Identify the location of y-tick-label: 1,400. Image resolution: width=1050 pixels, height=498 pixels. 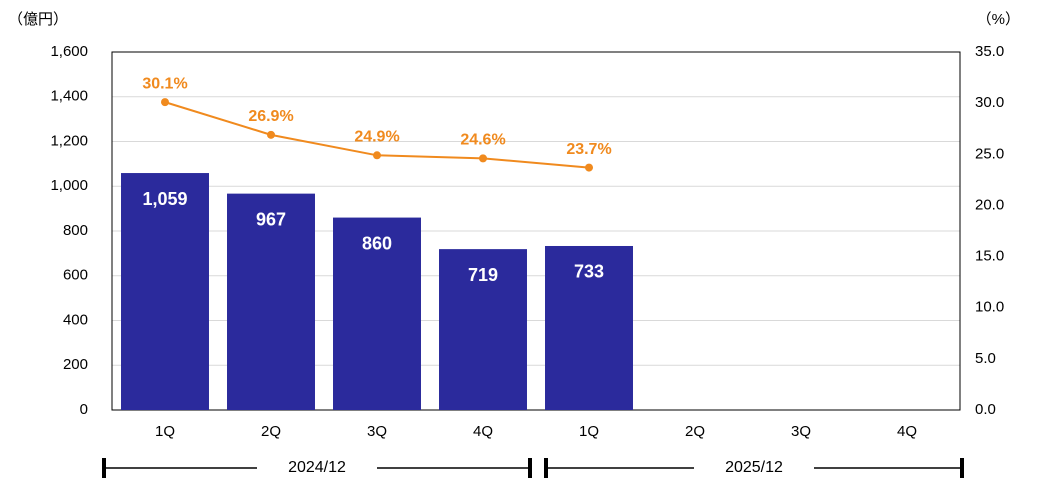
(69, 96).